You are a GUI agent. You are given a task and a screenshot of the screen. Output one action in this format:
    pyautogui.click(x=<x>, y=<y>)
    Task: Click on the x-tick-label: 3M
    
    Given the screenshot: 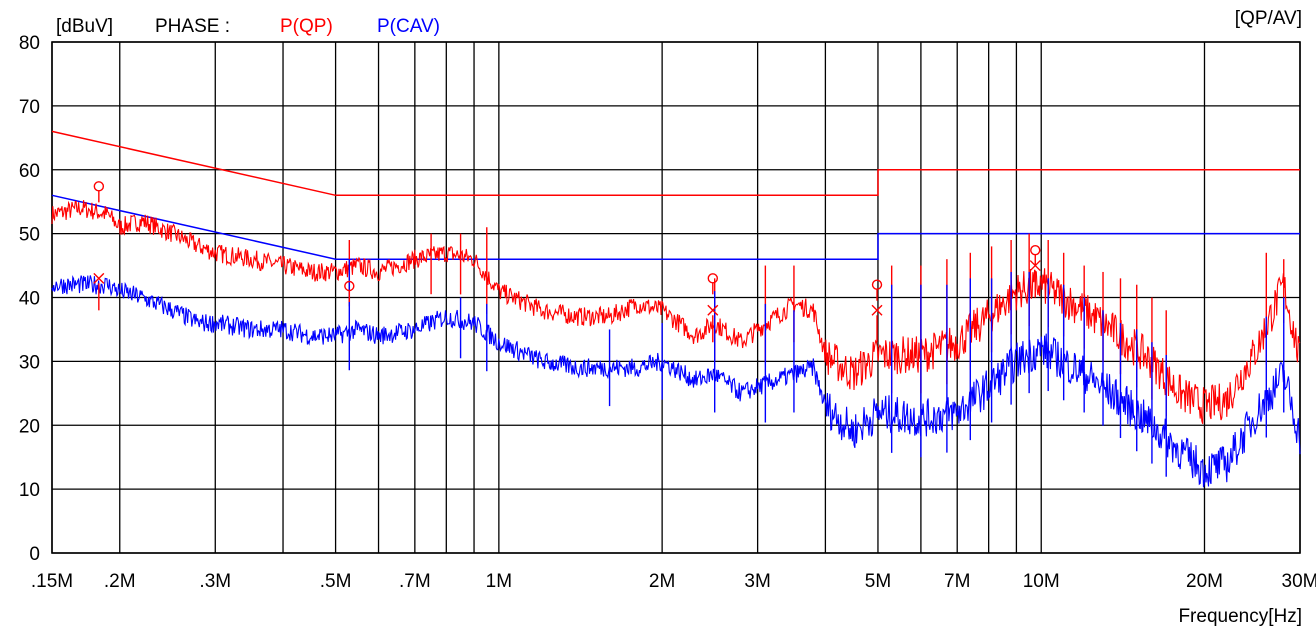 What is the action you would take?
    pyautogui.click(x=757, y=581)
    